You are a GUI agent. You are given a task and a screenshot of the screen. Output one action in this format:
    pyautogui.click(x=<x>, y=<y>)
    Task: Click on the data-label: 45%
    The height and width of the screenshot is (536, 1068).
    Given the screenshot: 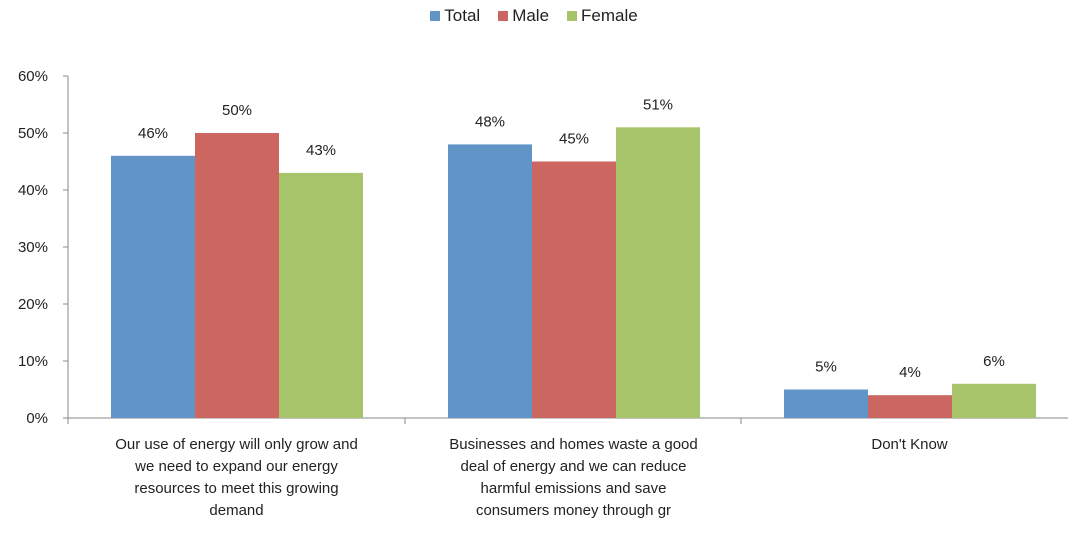 What is the action you would take?
    pyautogui.click(x=574, y=139)
    